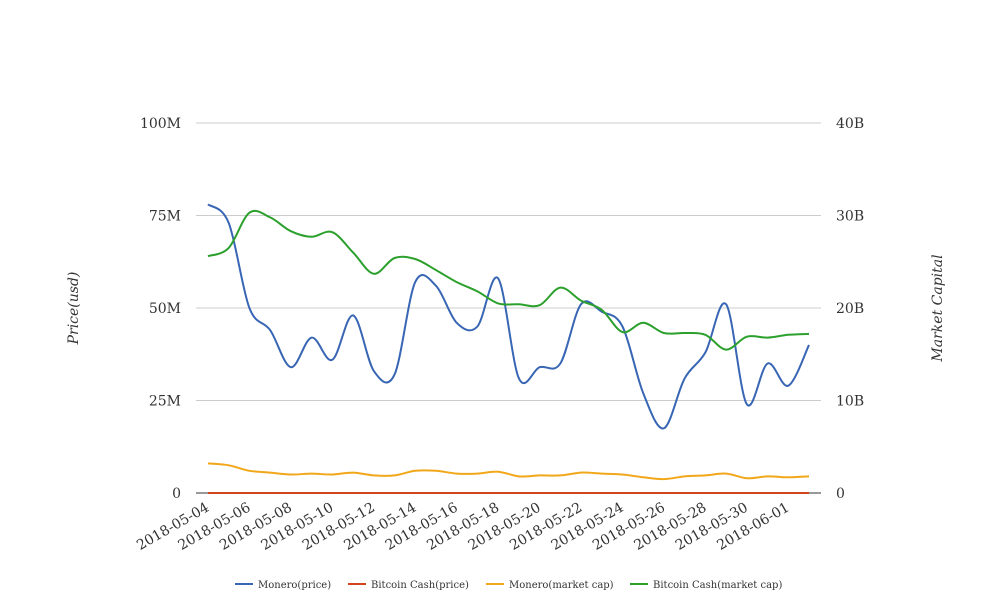 The height and width of the screenshot is (616, 1008). Describe the element at coordinates (420, 585) in the screenshot. I see `legend-label: Bitcoin Cash(price)` at that location.